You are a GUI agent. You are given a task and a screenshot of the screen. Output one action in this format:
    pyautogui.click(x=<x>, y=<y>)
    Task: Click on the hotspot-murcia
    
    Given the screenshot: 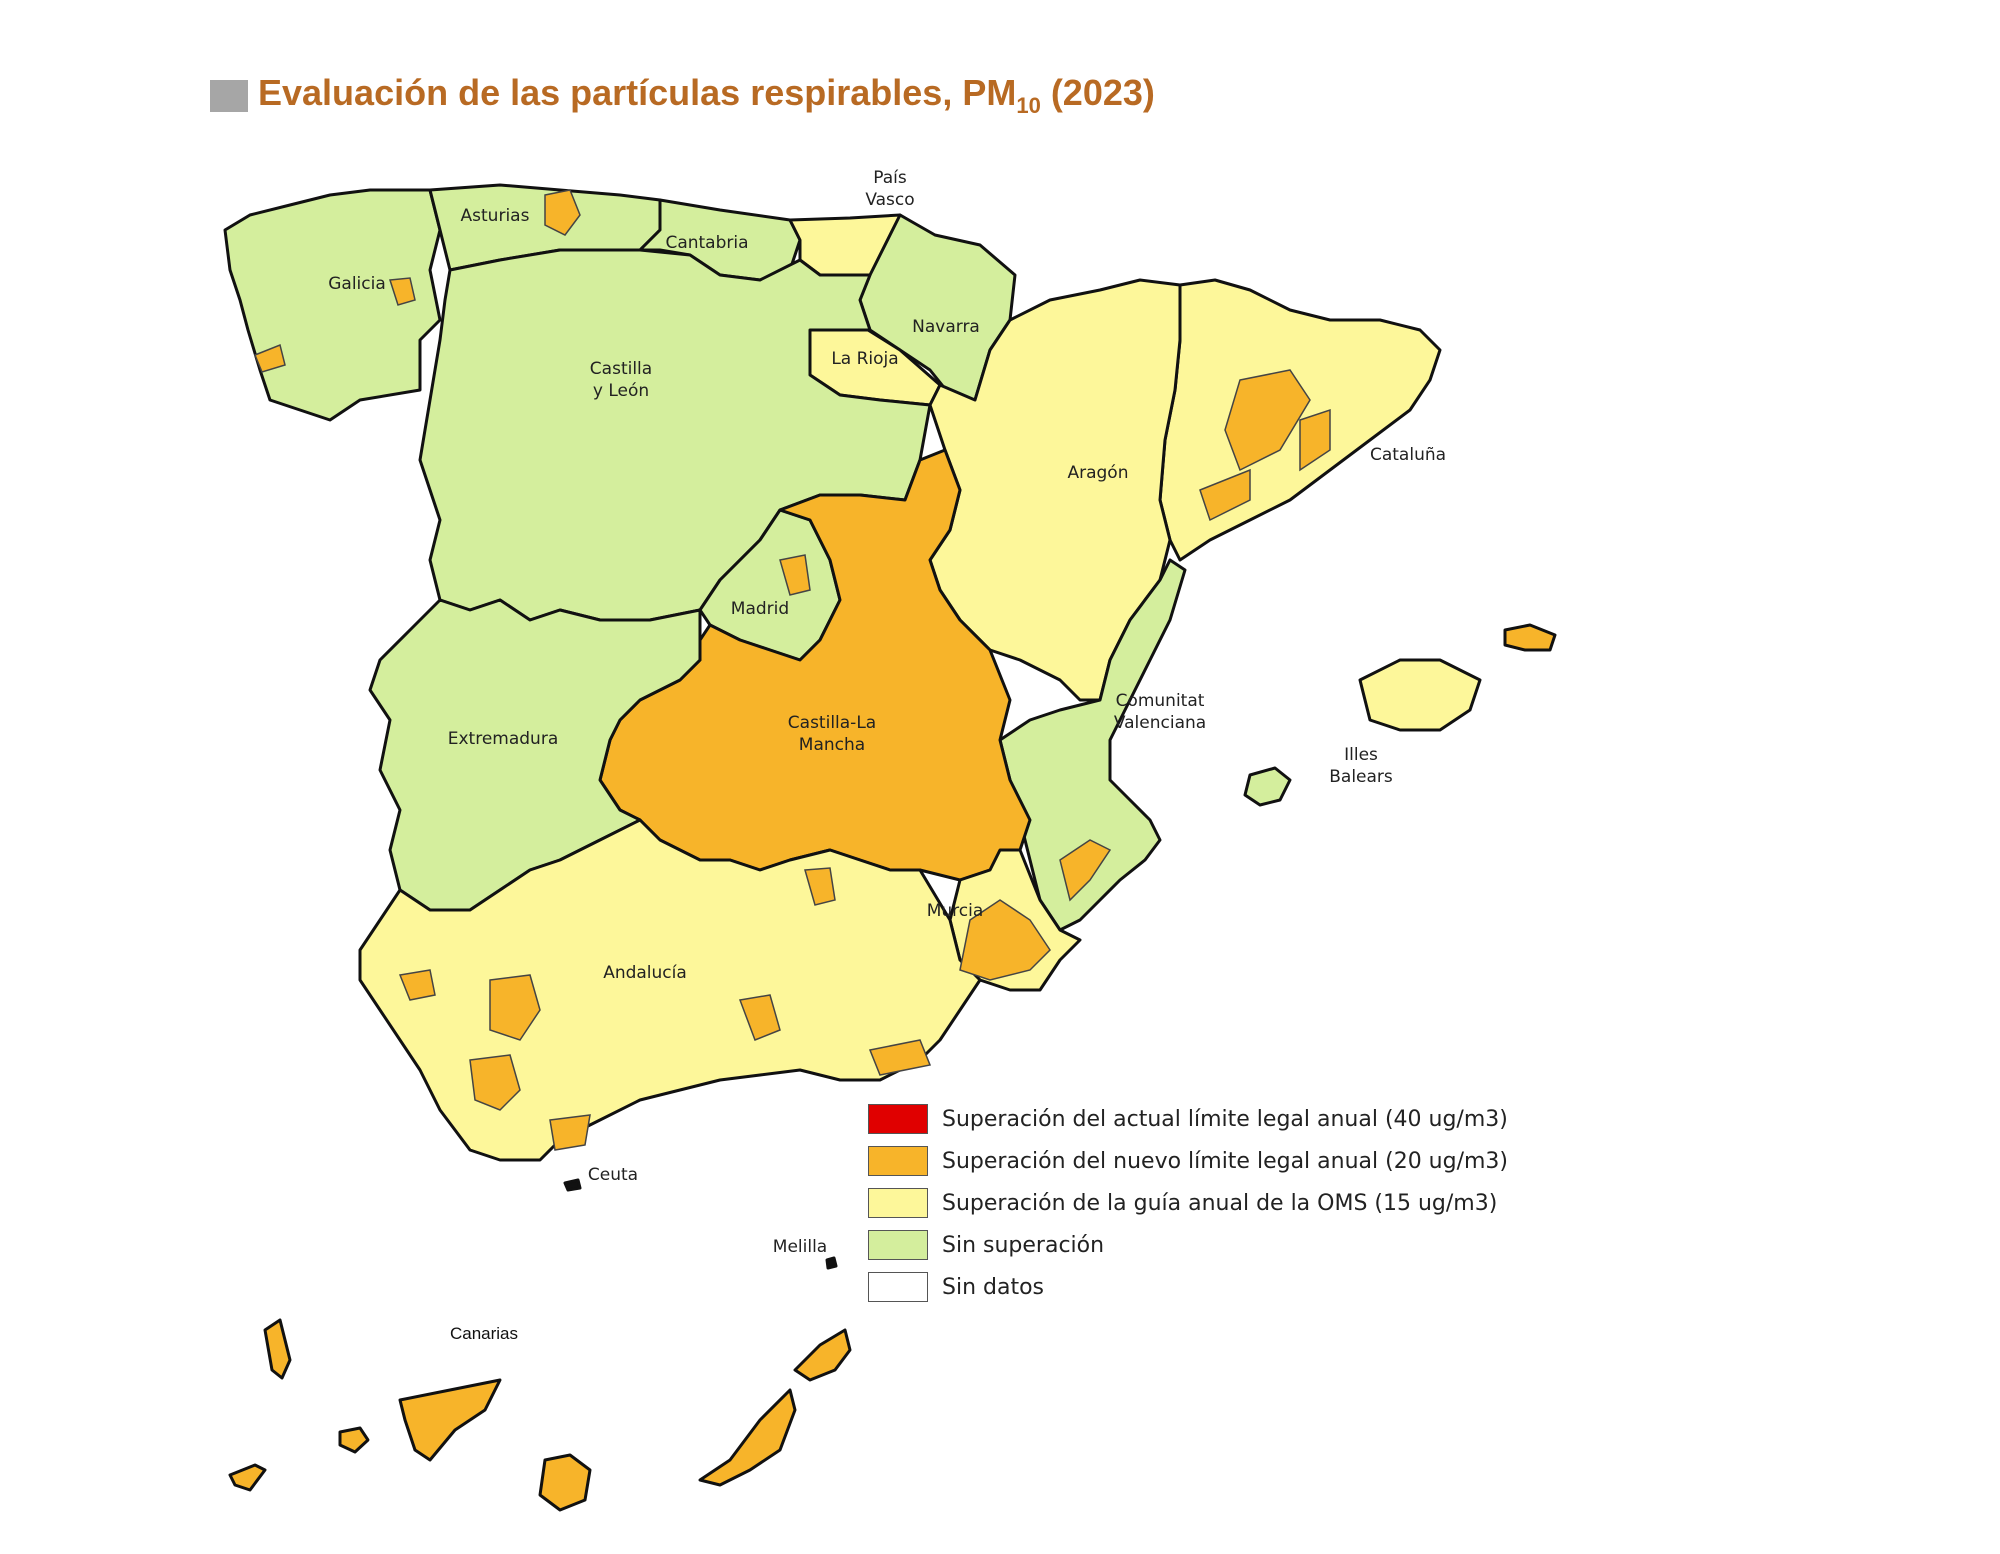 What is the action you would take?
    pyautogui.click(x=1005, y=940)
    